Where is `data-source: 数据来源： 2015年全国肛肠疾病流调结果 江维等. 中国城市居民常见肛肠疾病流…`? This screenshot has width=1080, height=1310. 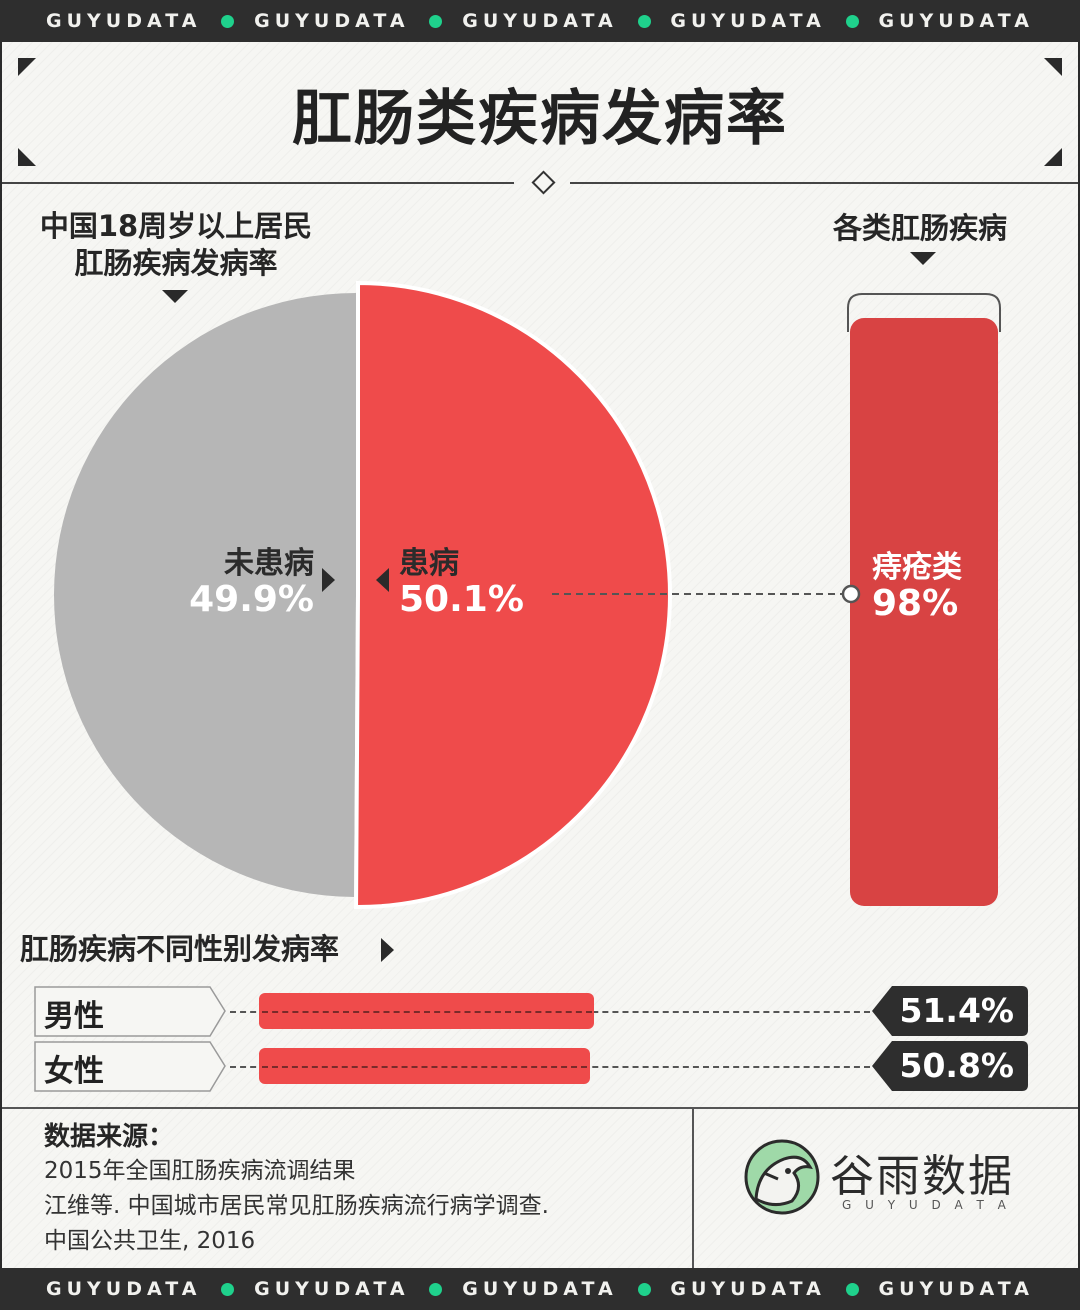 data-source: 数据来源： 2015年全国肛肠疾病流调结果 江维等. 中国城市居民常见肛肠疾病流… is located at coordinates (296, 1189).